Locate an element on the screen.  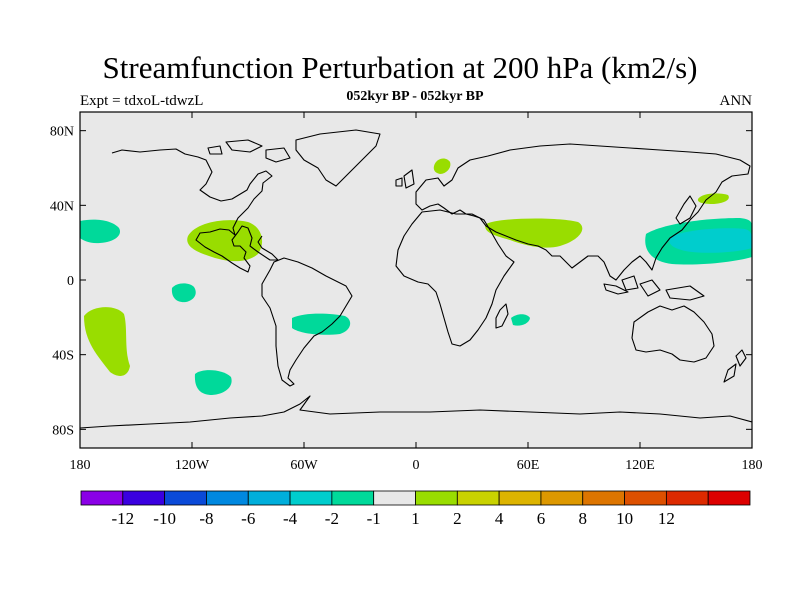
coast-antarctica is located at coordinates (416, 412).